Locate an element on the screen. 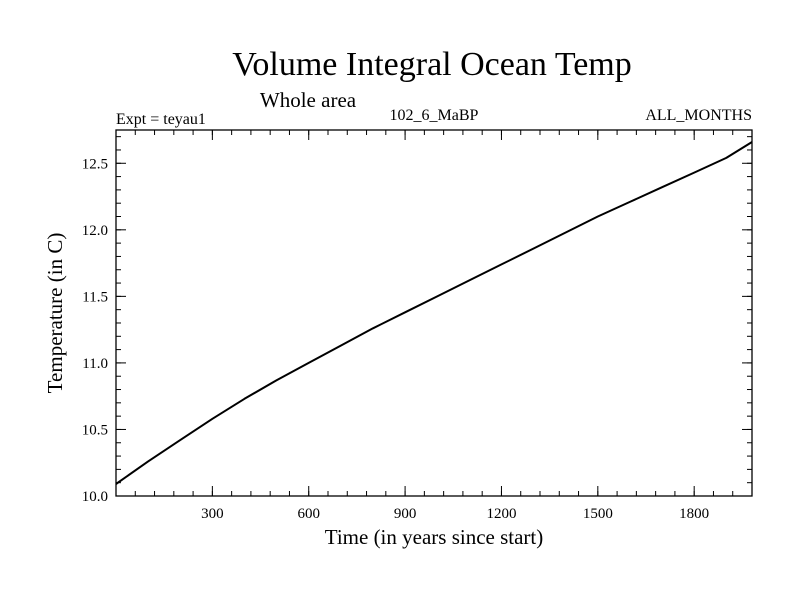  x-axis-label: Time (in years since start) is located at coordinates (434, 537).